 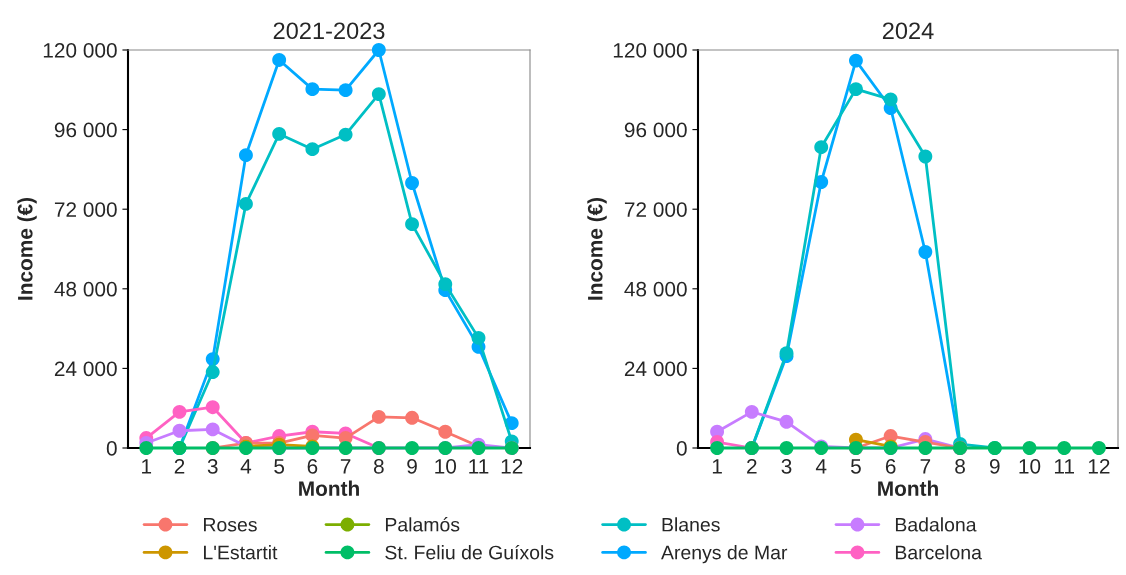 What do you see at coordinates (422, 524) in the screenshot?
I see `legend-label: Palamós` at bounding box center [422, 524].